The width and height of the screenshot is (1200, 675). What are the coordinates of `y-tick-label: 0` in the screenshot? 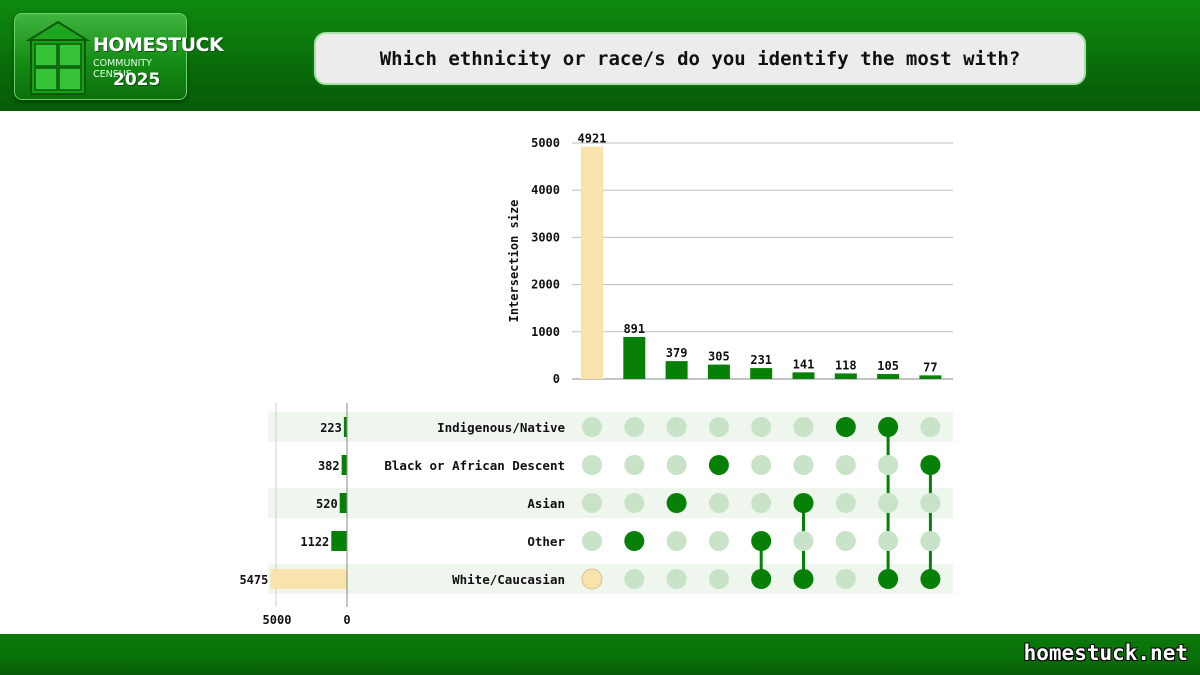 It's located at (556, 379).